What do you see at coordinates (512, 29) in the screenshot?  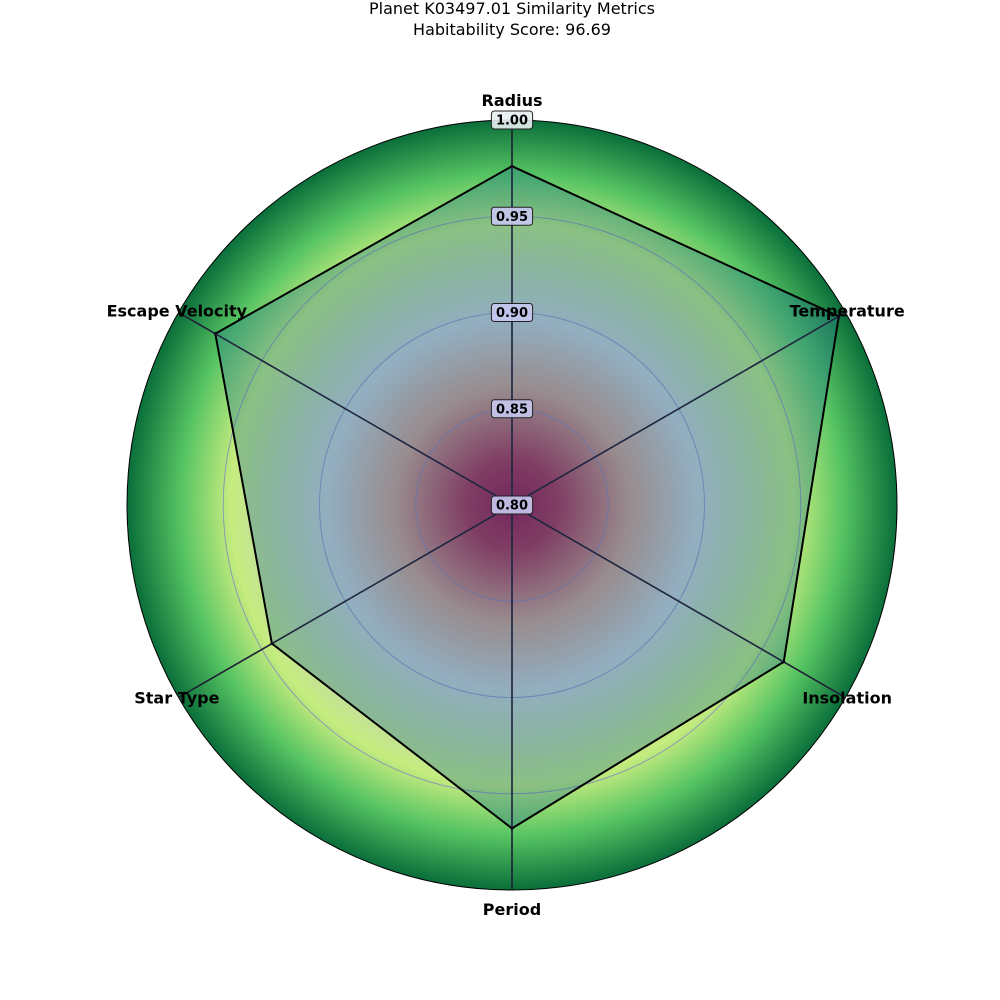 I see `chart-subtitle: Habitability Score: 96.69` at bounding box center [512, 29].